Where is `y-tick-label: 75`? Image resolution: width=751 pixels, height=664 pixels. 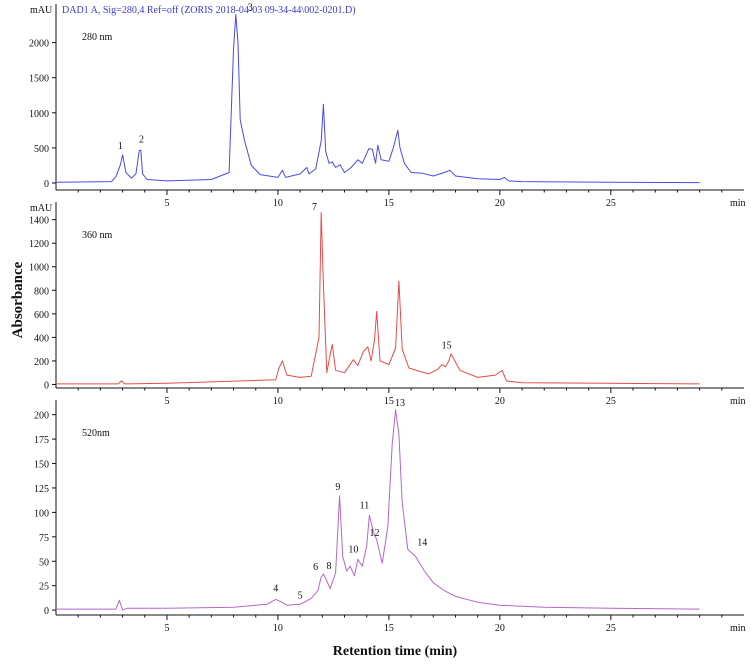 y-tick-label: 75 is located at coordinates (44, 538).